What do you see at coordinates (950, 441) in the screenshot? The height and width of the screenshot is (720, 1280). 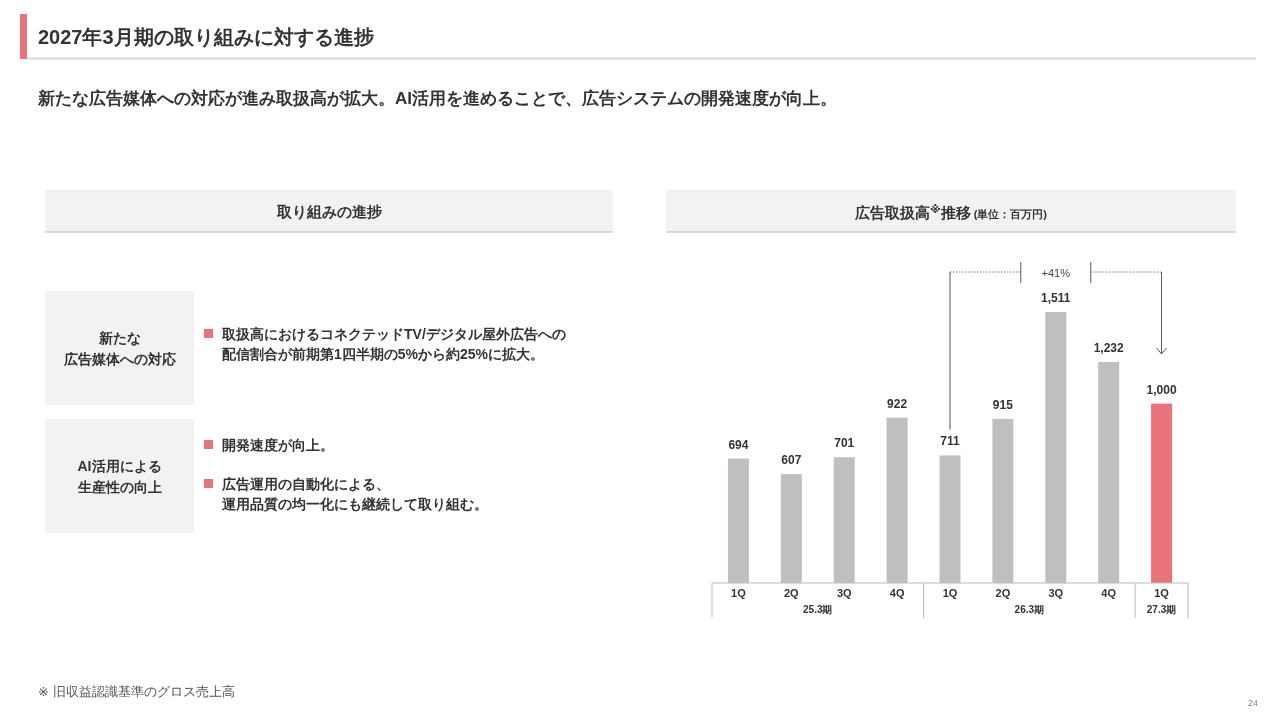 I see `data-label: 711` at bounding box center [950, 441].